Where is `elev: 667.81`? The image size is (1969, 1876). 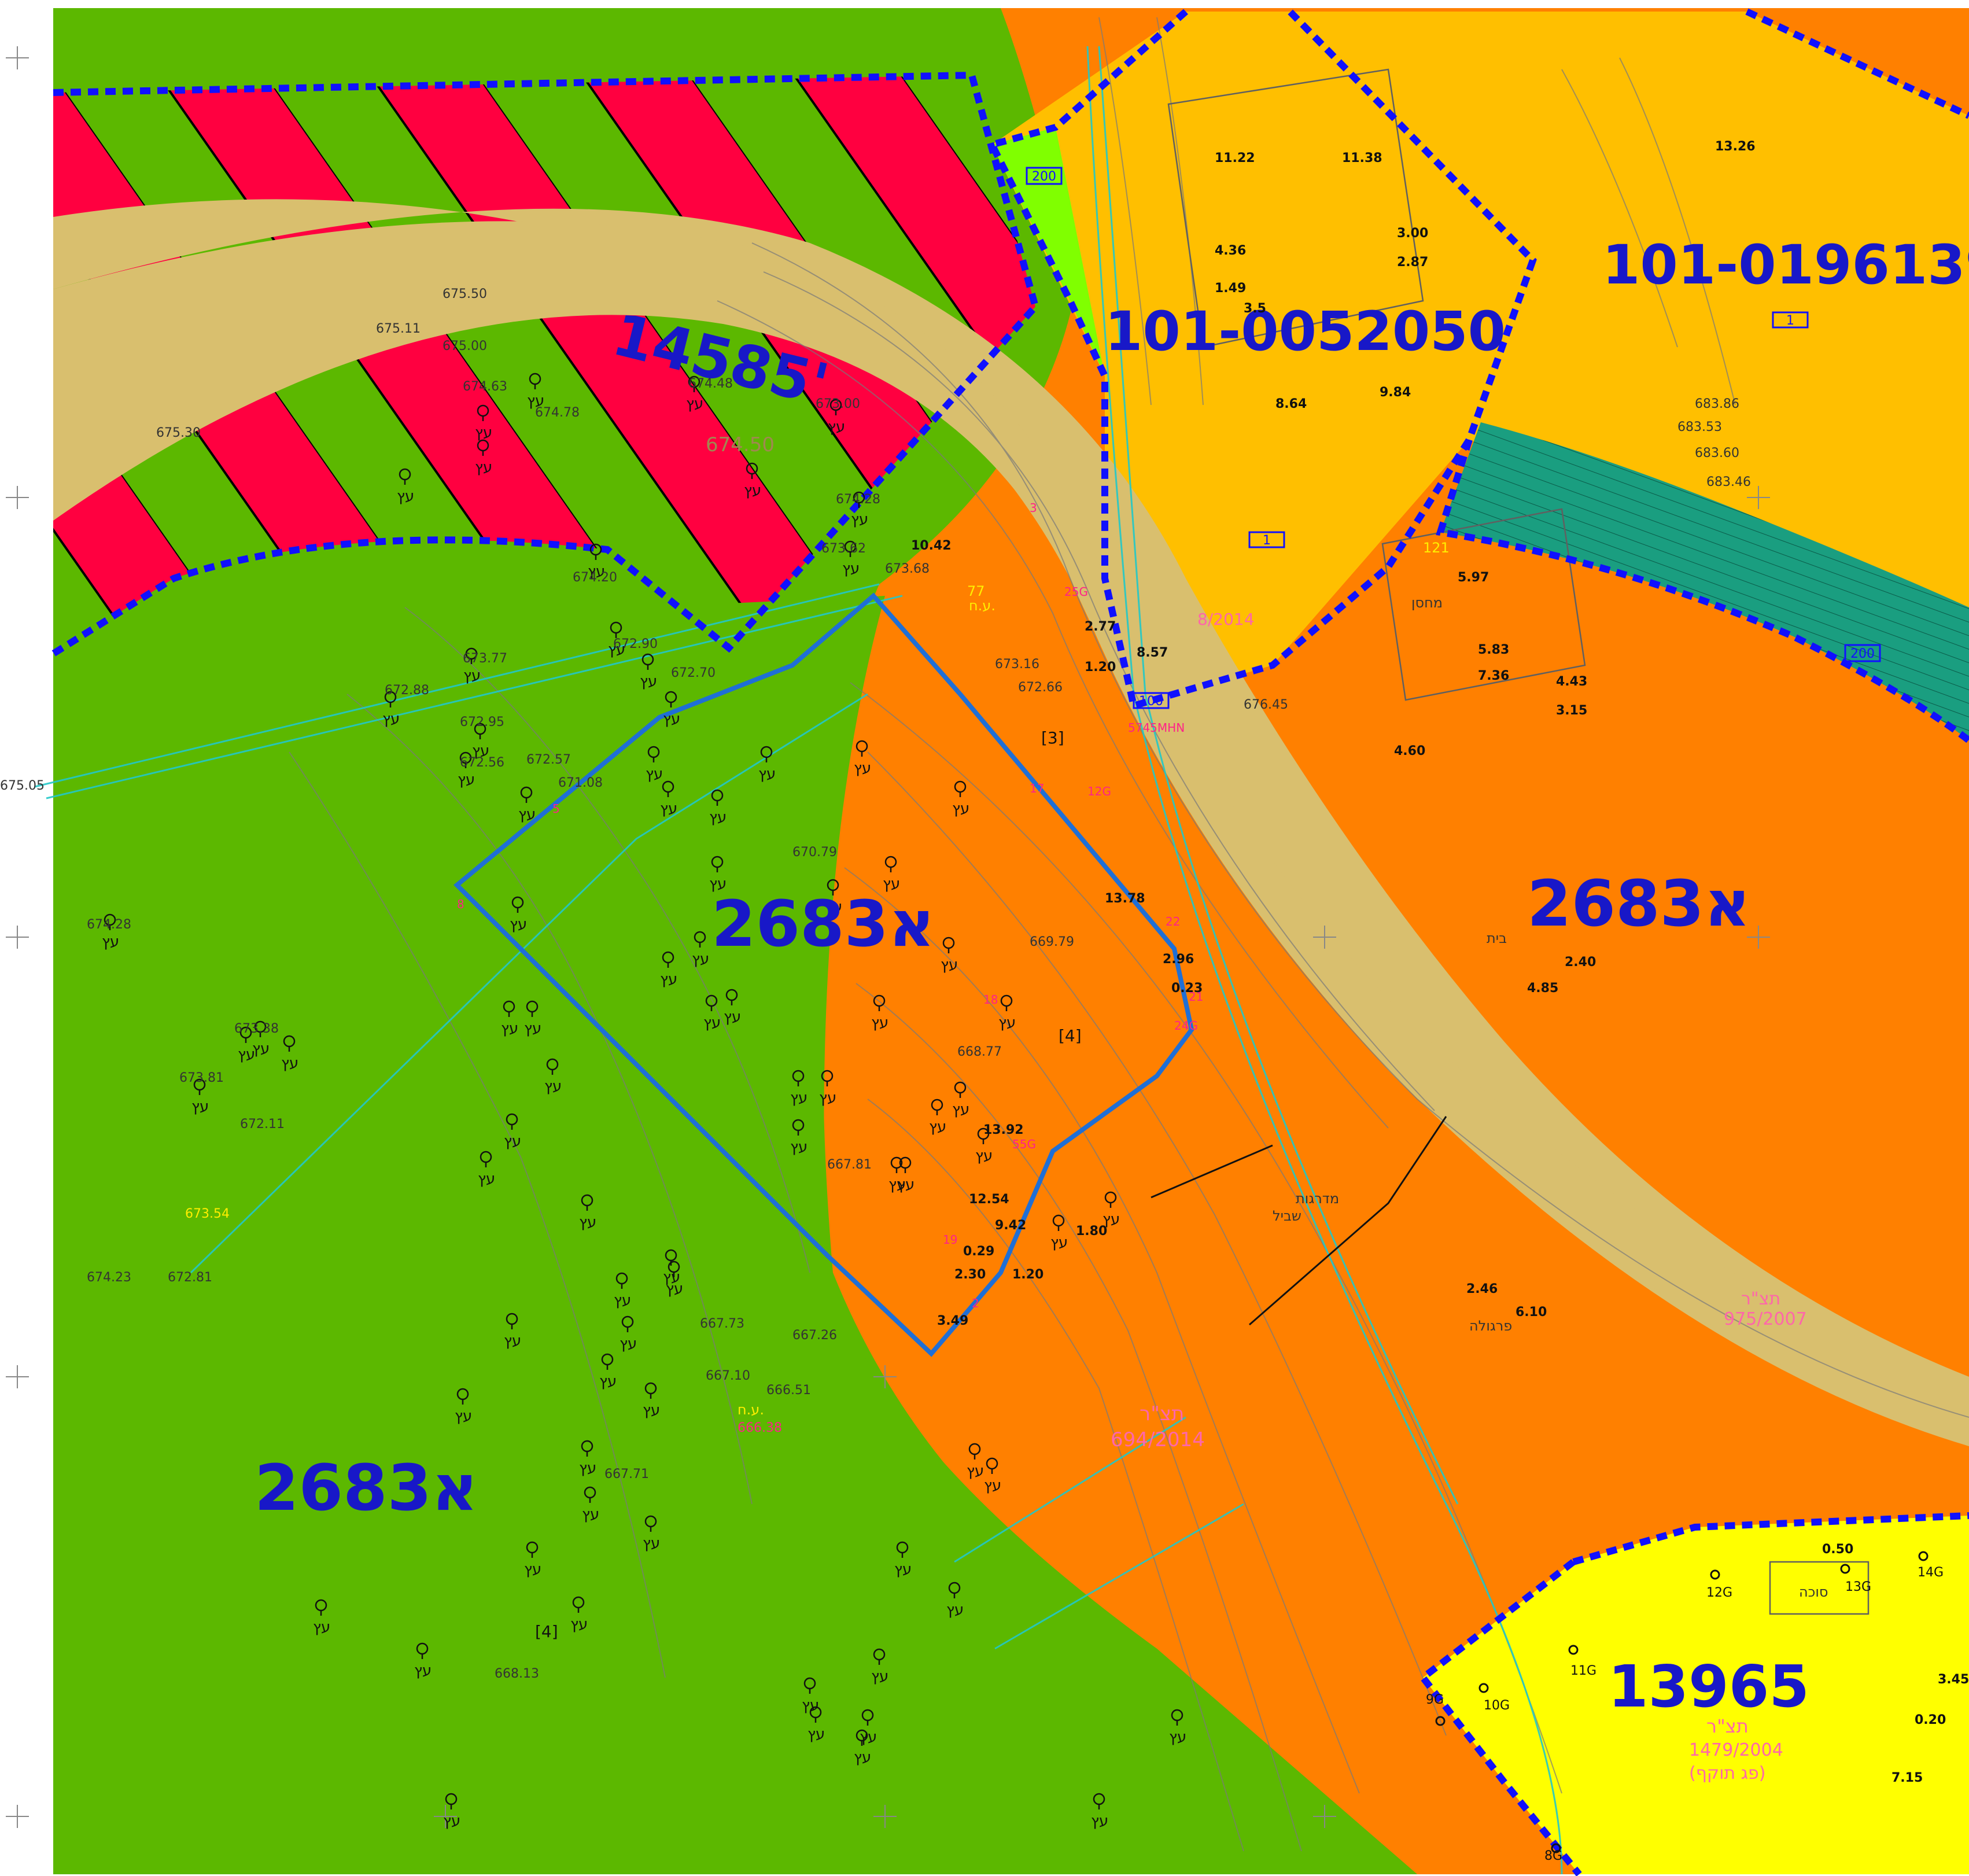
elev: 667.81 is located at coordinates (850, 1165).